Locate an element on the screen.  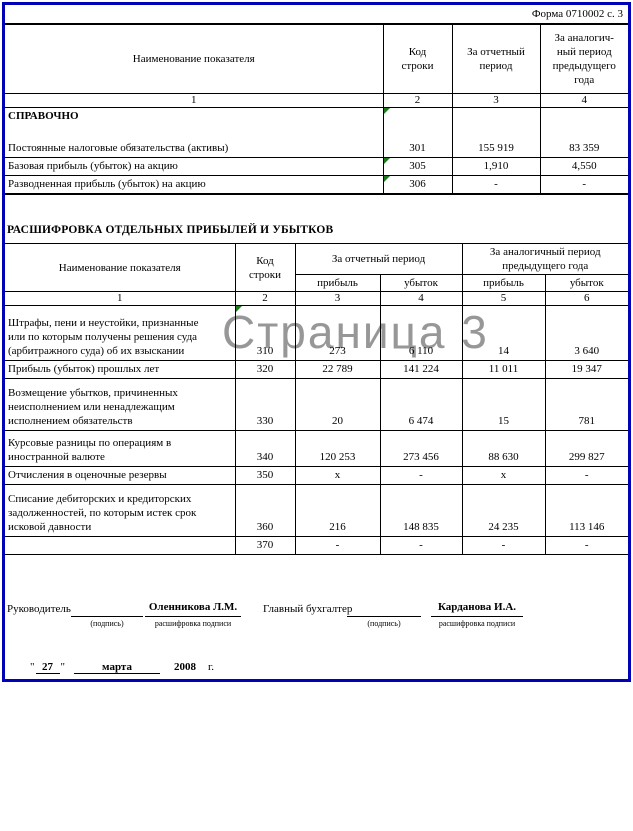
row-code: 350 is located at coordinates (265, 475).